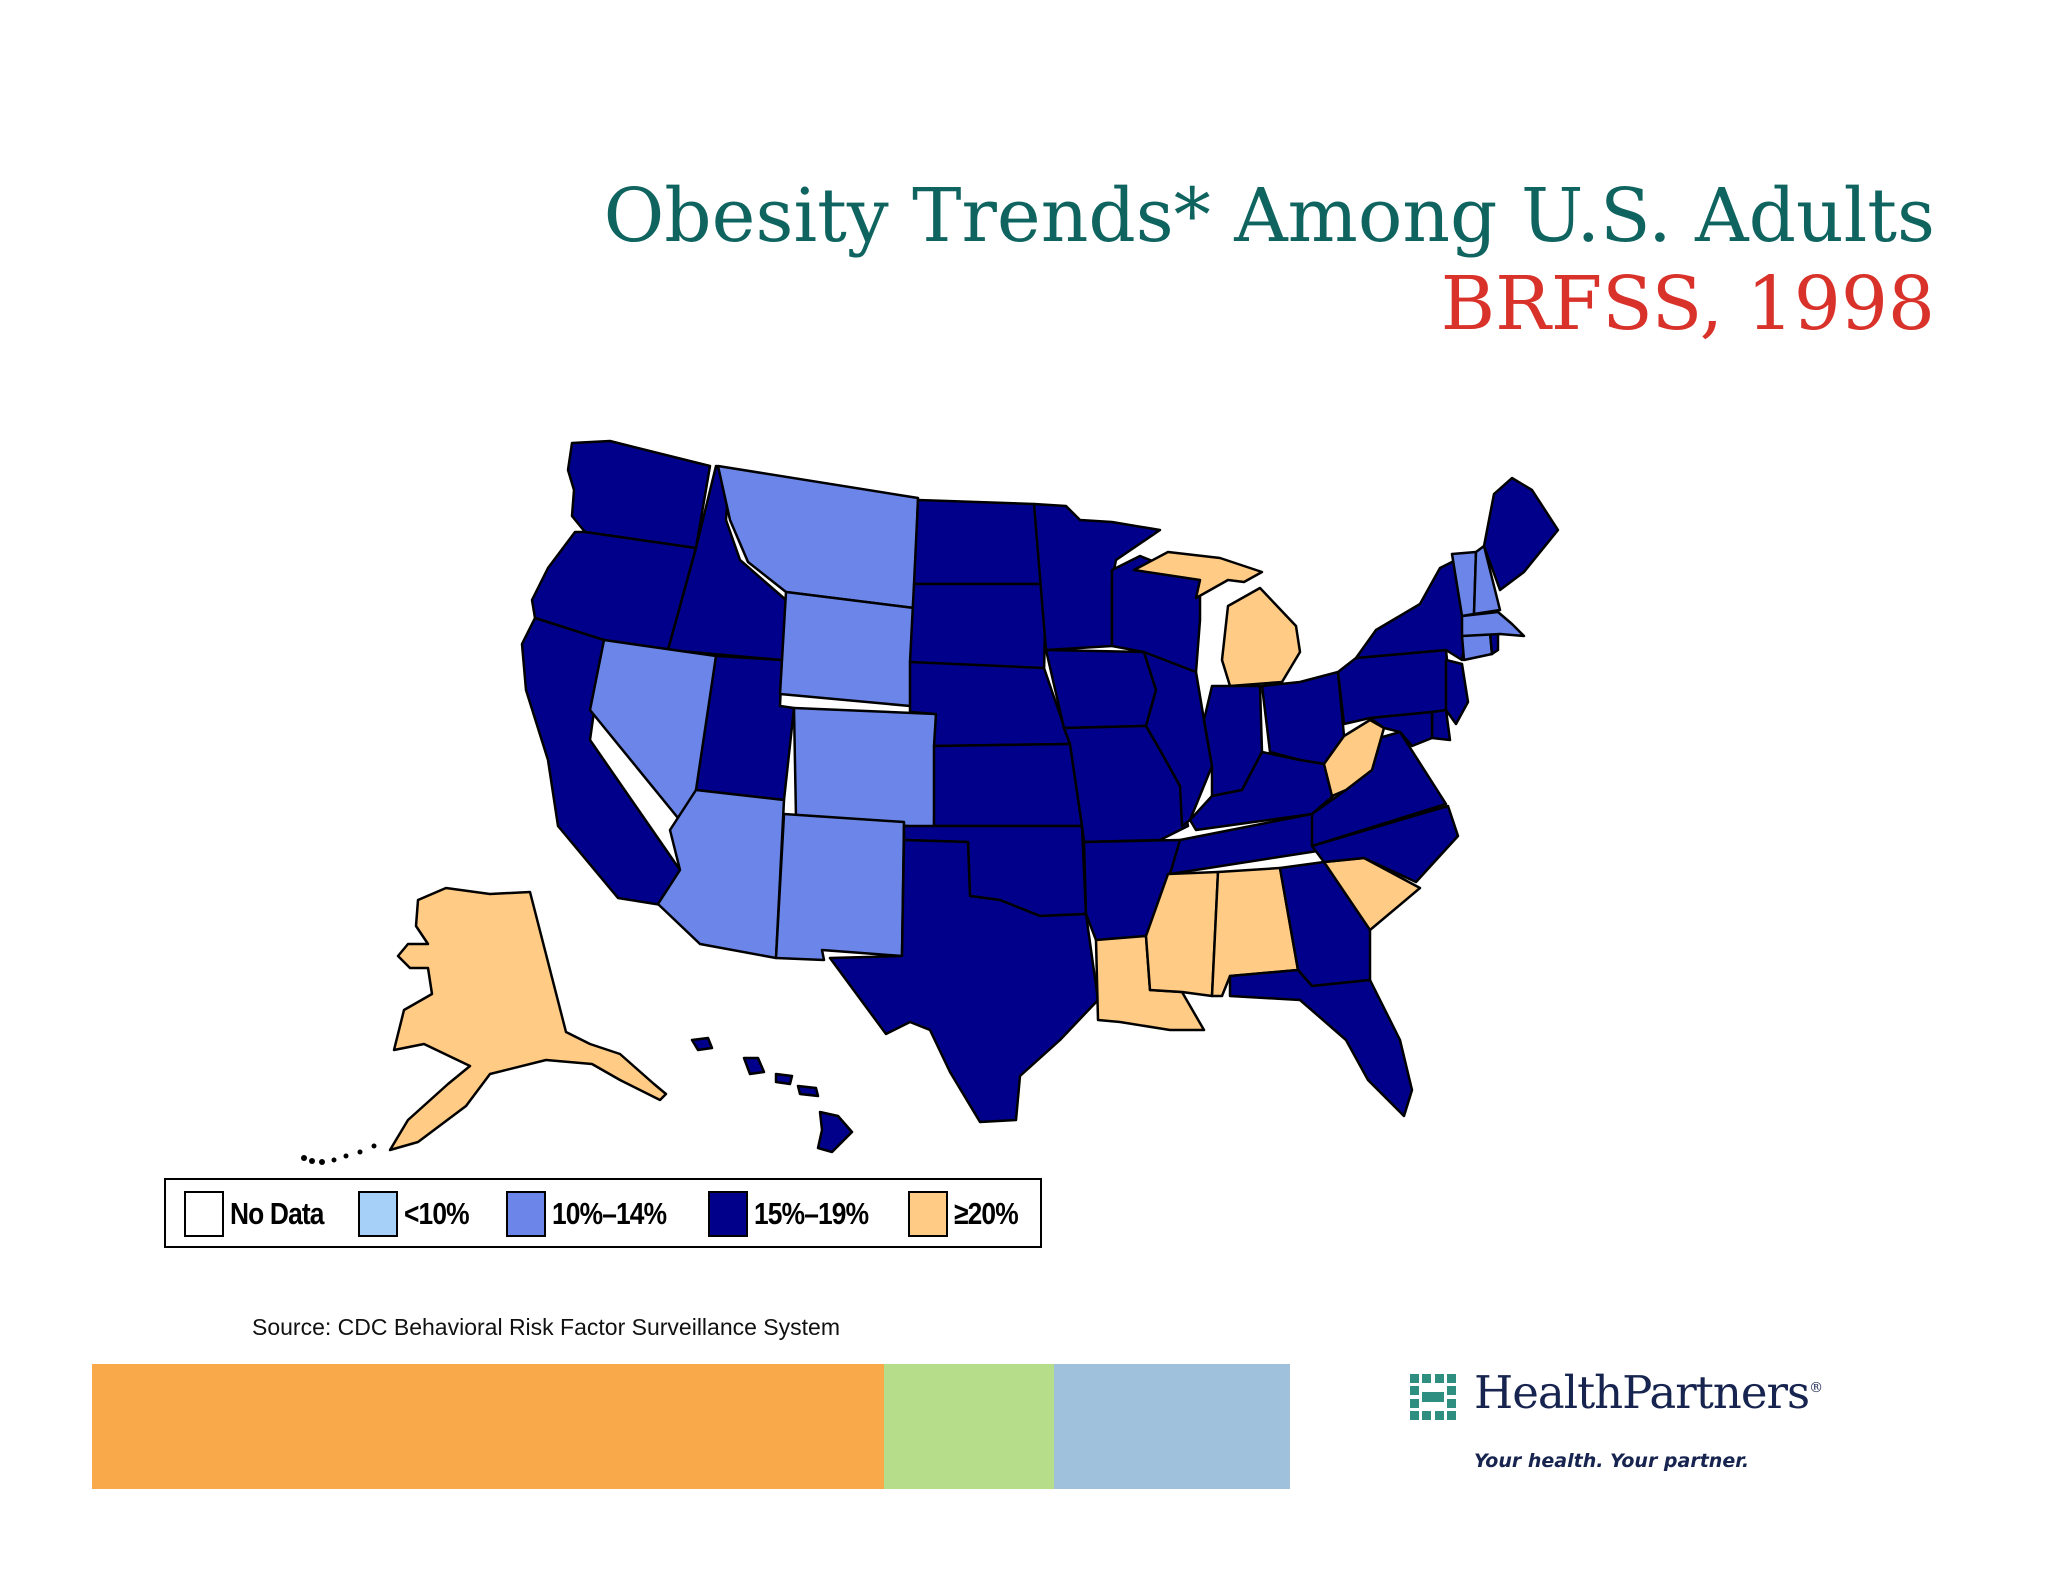 The width and height of the screenshot is (2048, 1582). What do you see at coordinates (1172, 1426) in the screenshot?
I see `footer-bar-blue` at bounding box center [1172, 1426].